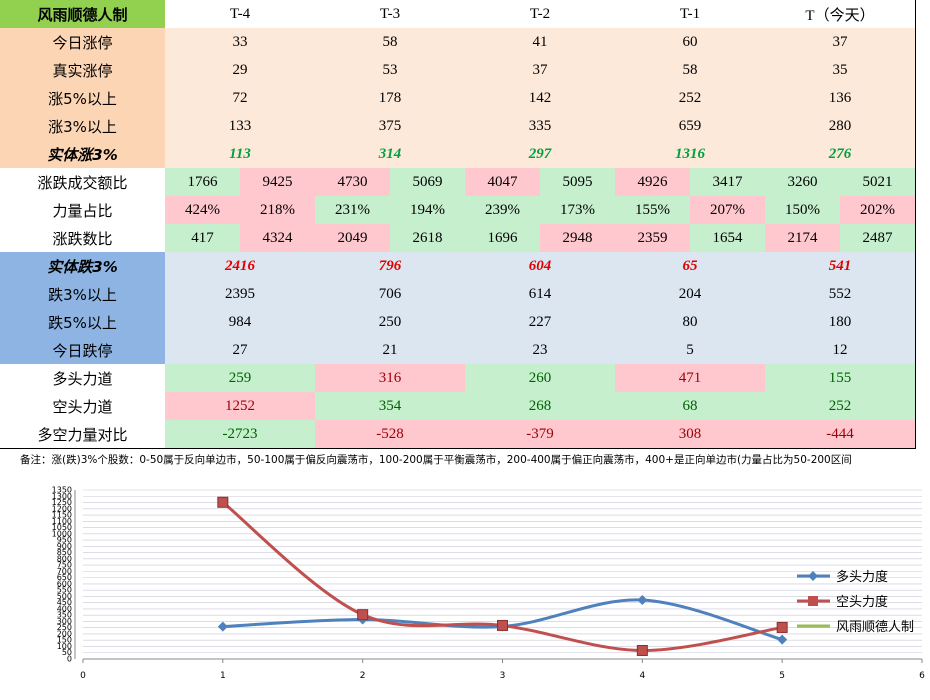 Image resolution: width=930 pixels, height=700 pixels. I want to click on value-cell: 72, so click(240, 98).